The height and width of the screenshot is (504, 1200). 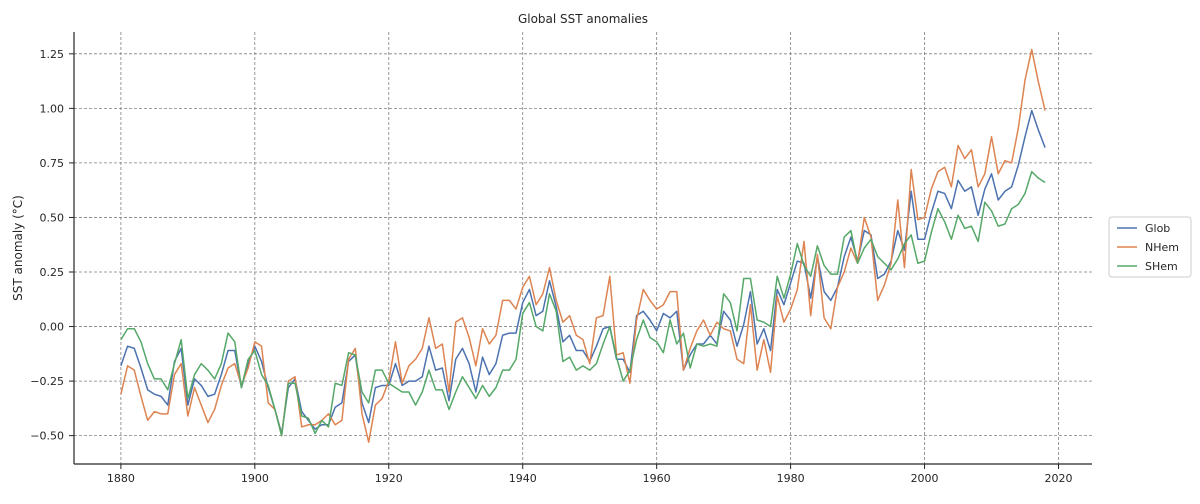 What do you see at coordinates (583, 19) in the screenshot?
I see `chart-title: Global SST anomalies` at bounding box center [583, 19].